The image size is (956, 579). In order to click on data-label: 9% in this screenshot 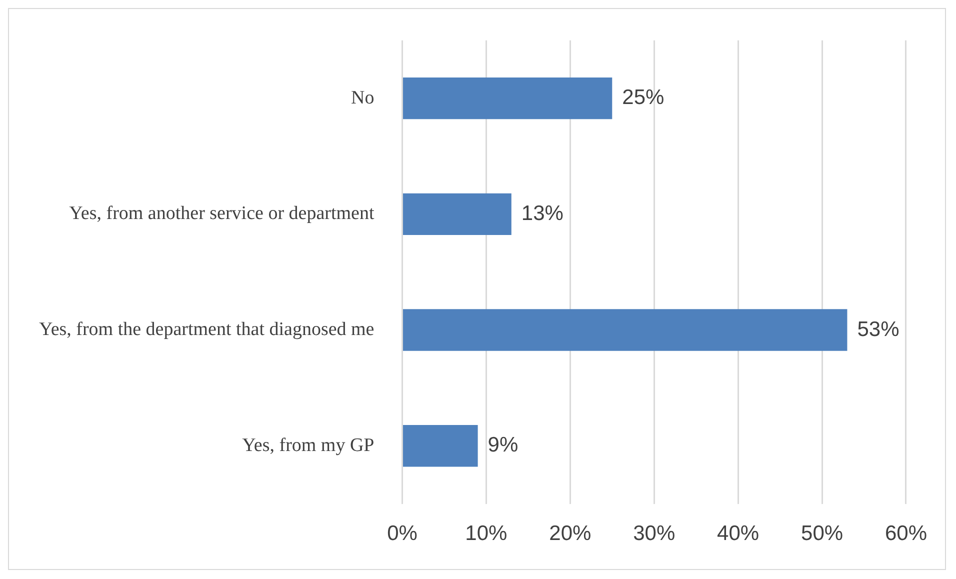, I will do `click(503, 445)`.